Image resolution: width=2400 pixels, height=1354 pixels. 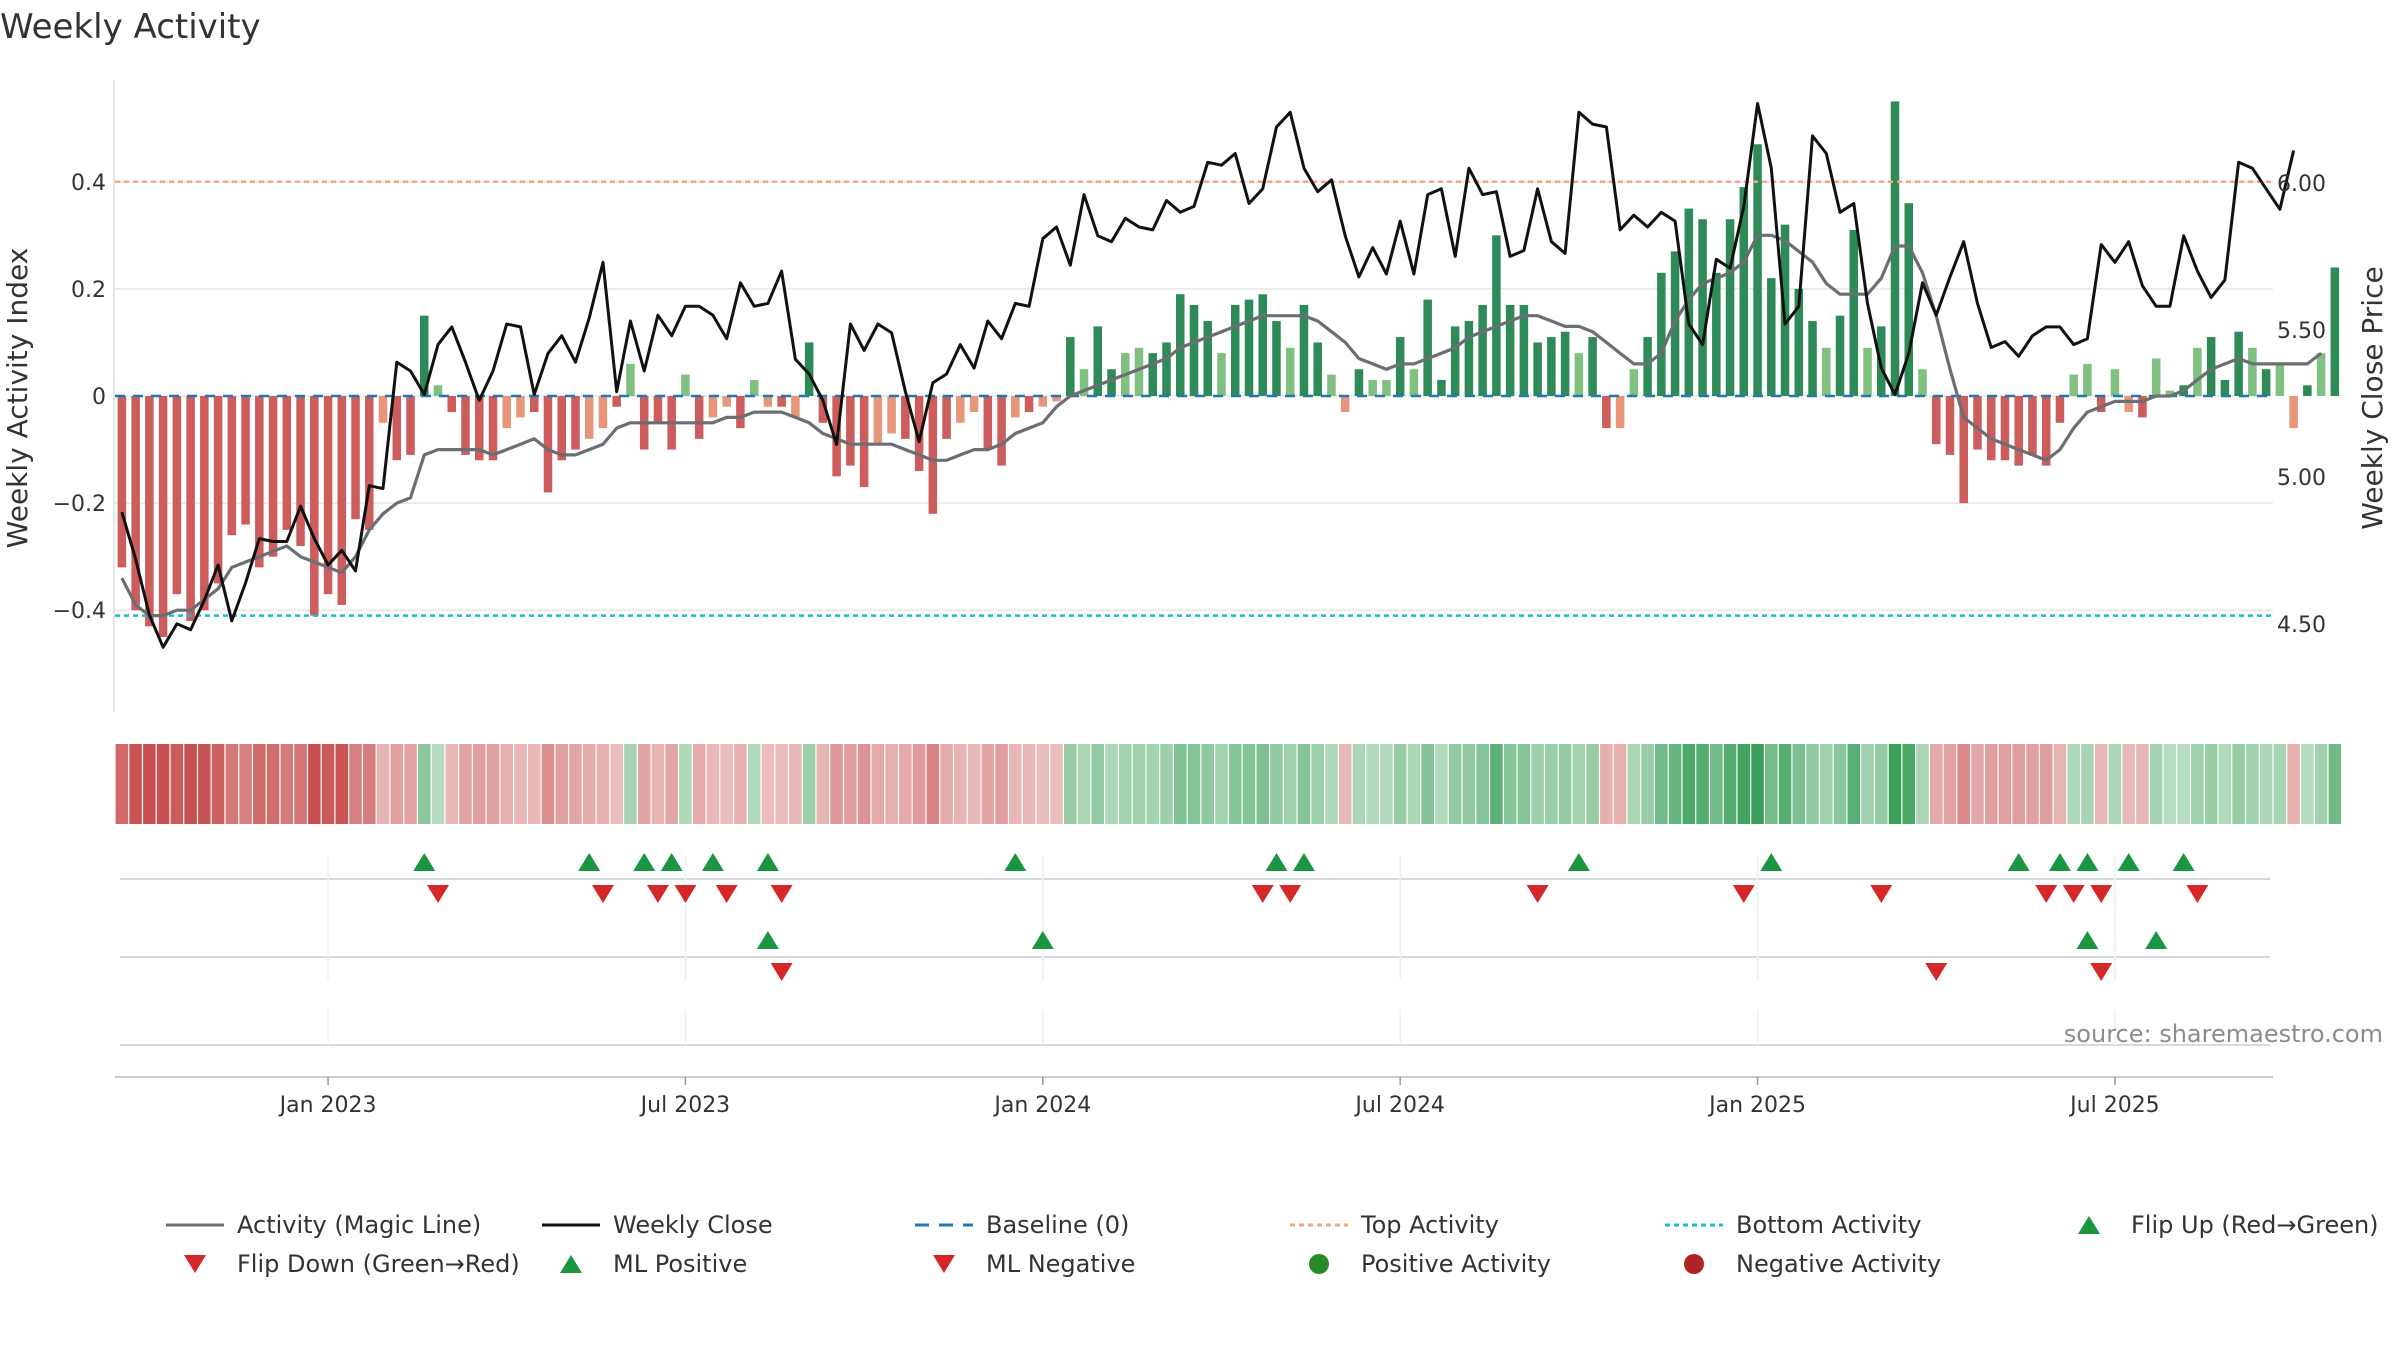 What do you see at coordinates (2255, 1225) in the screenshot?
I see `legend-label: Flip Up (Red→Green)` at bounding box center [2255, 1225].